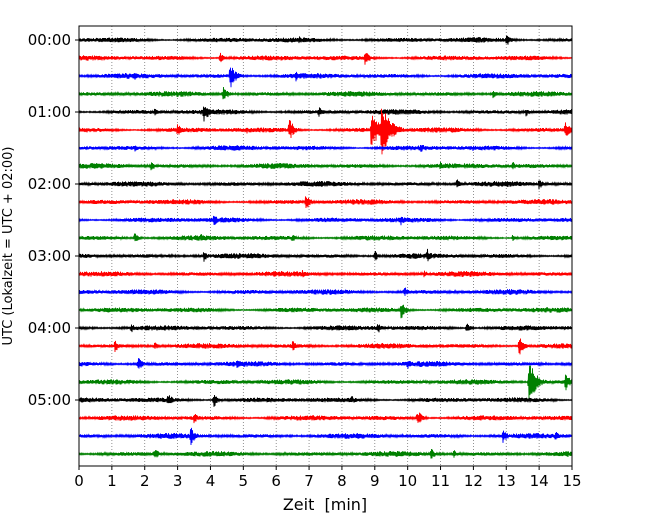 This screenshot has width=650, height=520. What do you see at coordinates (539, 481) in the screenshot?
I see `x-tick-label: 14` at bounding box center [539, 481].